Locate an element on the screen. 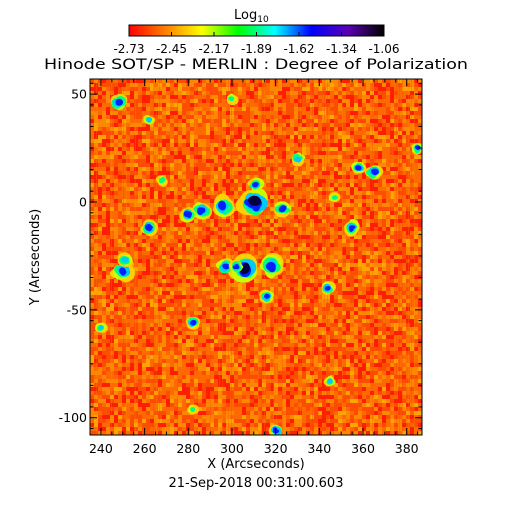 The height and width of the screenshot is (512, 512). y-tick-label: -50 is located at coordinates (77, 309).